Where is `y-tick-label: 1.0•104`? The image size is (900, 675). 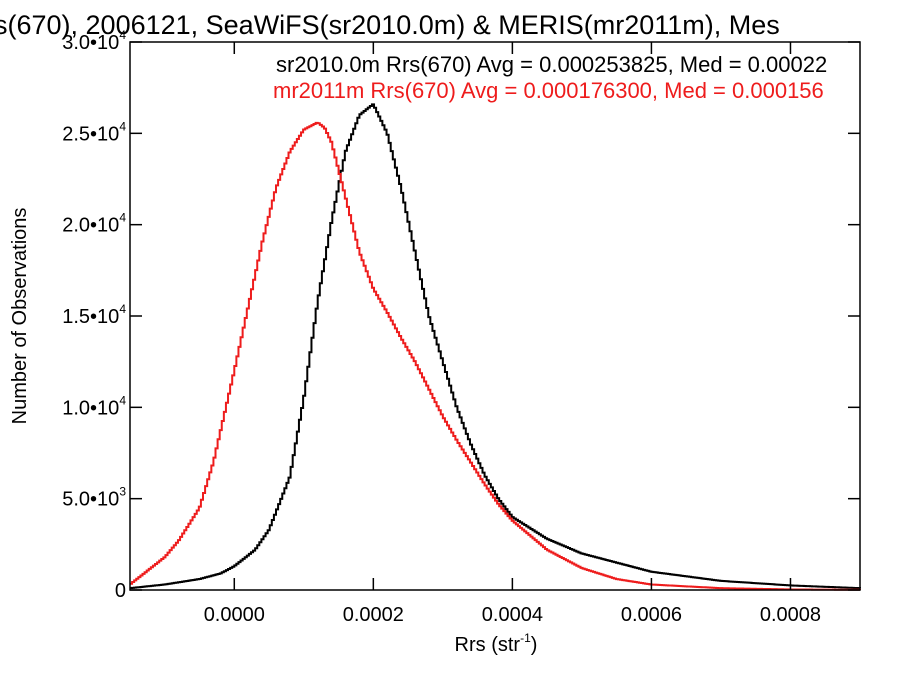 y-tick-label: 1.0•104 is located at coordinates (94, 406).